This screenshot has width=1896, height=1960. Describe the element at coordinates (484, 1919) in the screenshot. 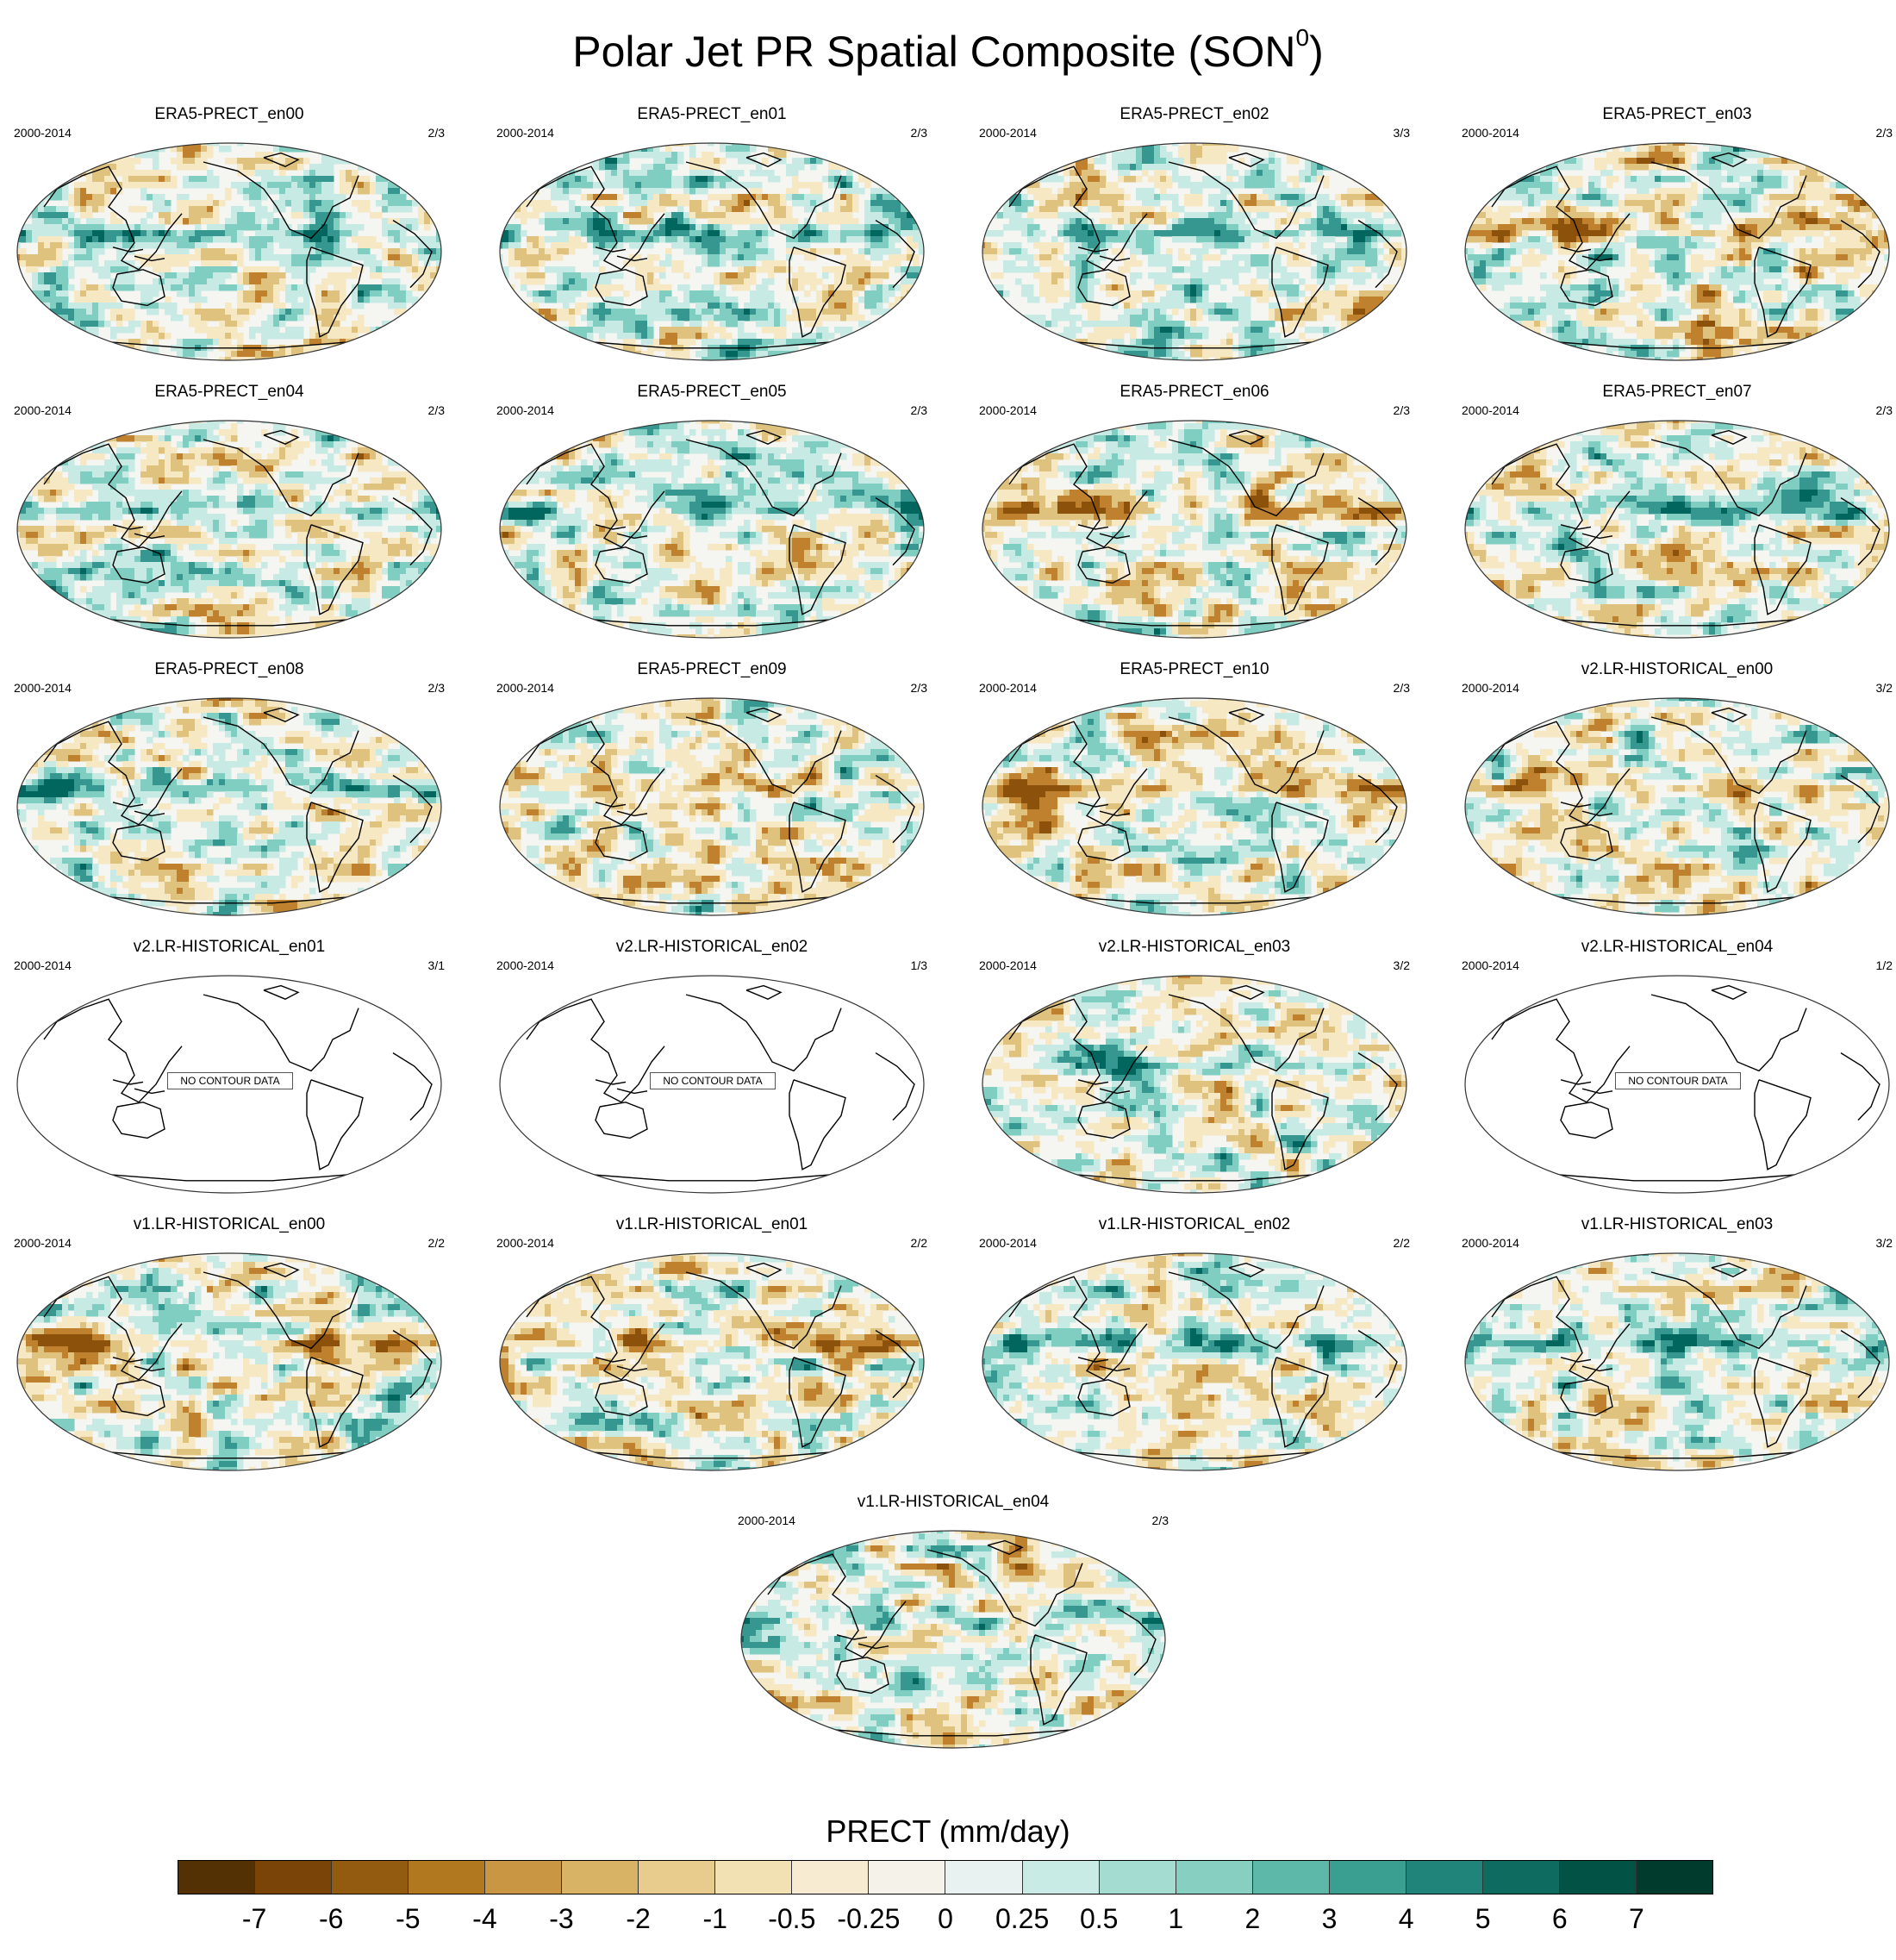

I see `colorbar-tick-label: -4` at that location.